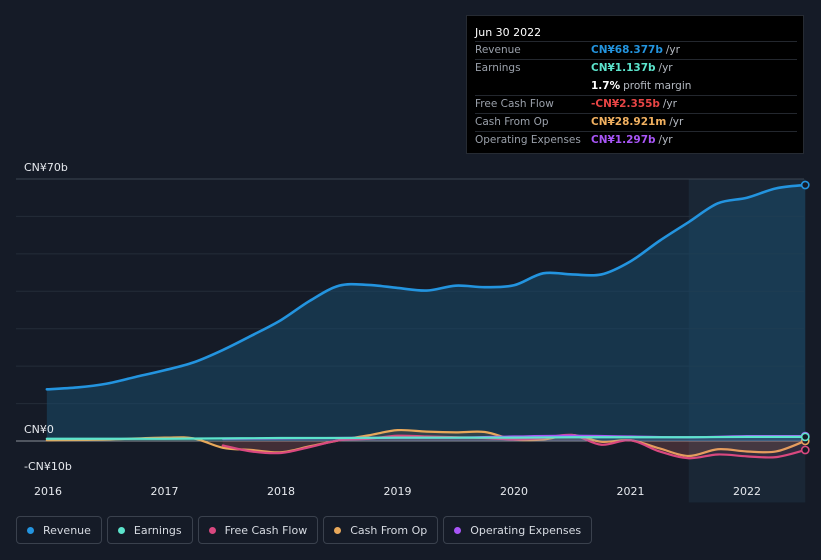 The height and width of the screenshot is (560, 821). I want to click on x-tick-label: 2021, so click(631, 491).